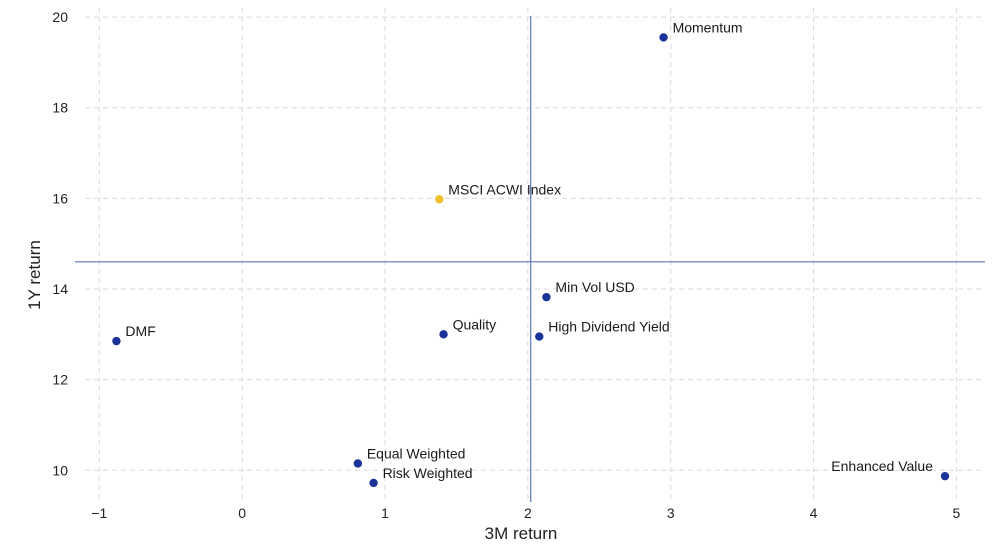 The height and width of the screenshot is (555, 1005). Describe the element at coordinates (957, 513) in the screenshot. I see `x-tick-label: 5` at that location.